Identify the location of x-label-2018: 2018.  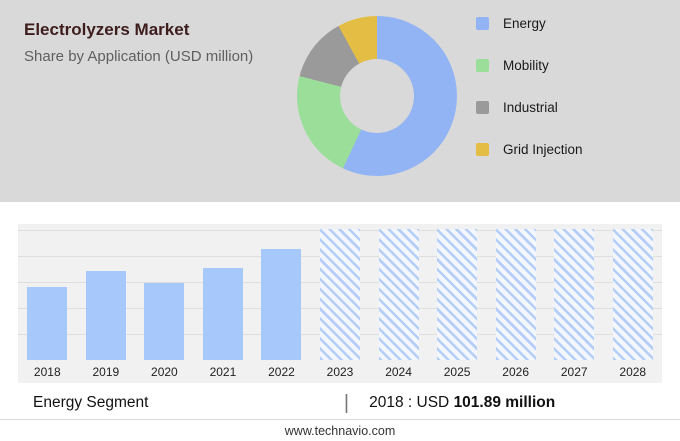
(47, 371).